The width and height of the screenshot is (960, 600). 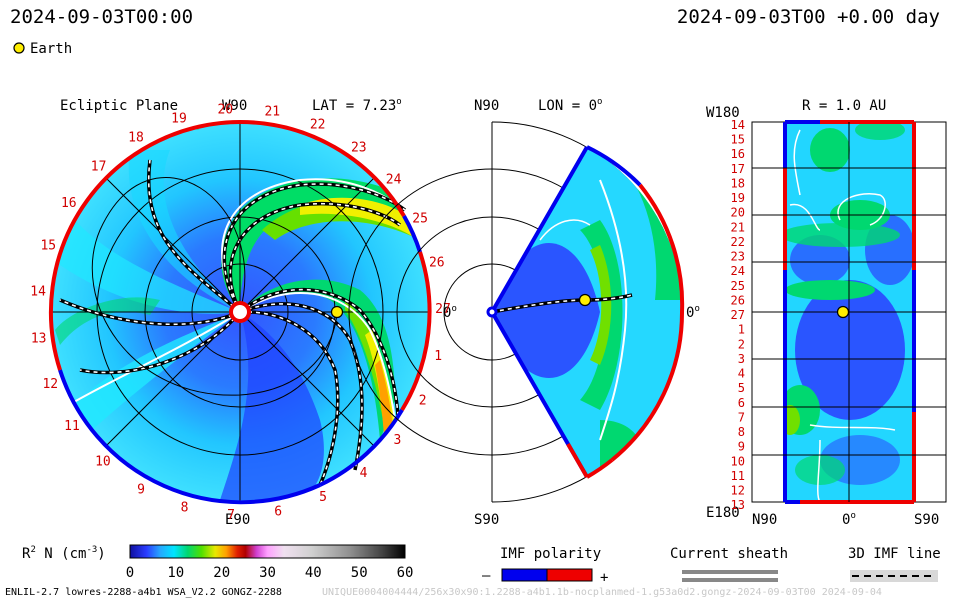 I want to click on earth-marker-meridional, so click(x=585, y=300).